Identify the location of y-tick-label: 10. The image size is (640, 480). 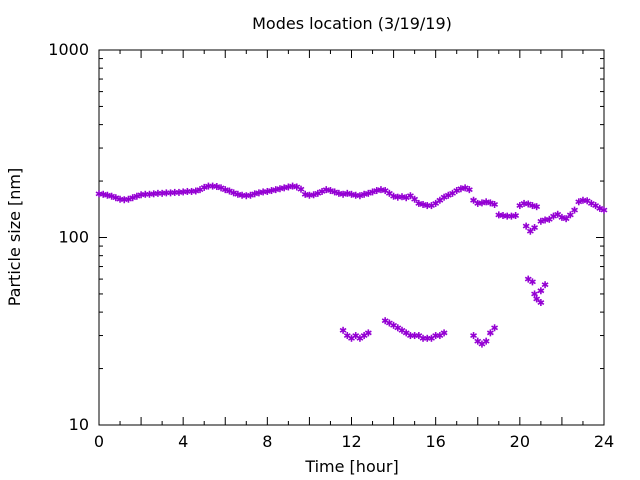
(79, 424).